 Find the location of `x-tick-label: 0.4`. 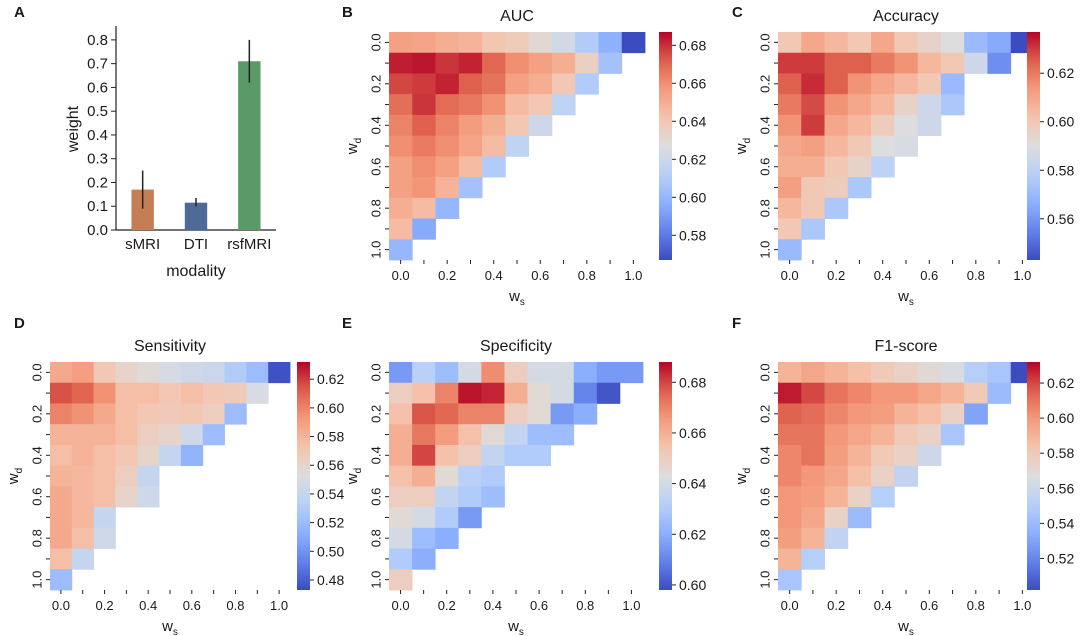

x-tick-label: 0.4 is located at coordinates (493, 605).